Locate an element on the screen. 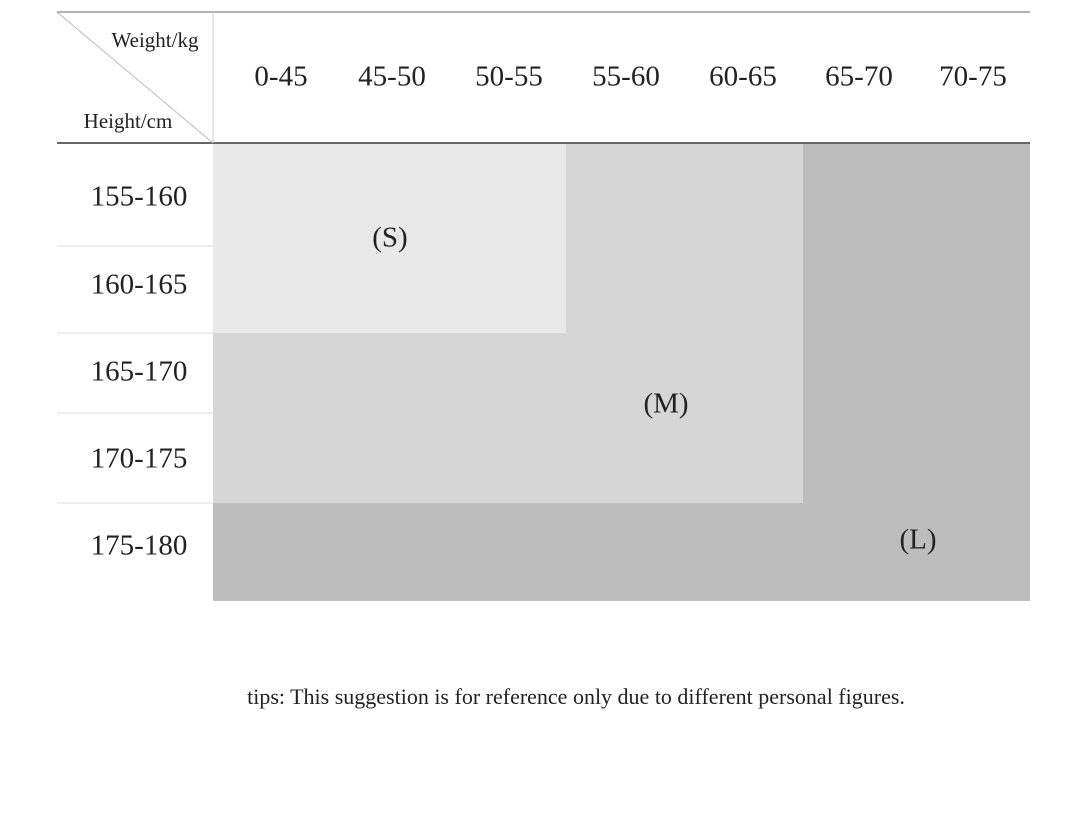  height-label: Height/cm is located at coordinates (128, 121).